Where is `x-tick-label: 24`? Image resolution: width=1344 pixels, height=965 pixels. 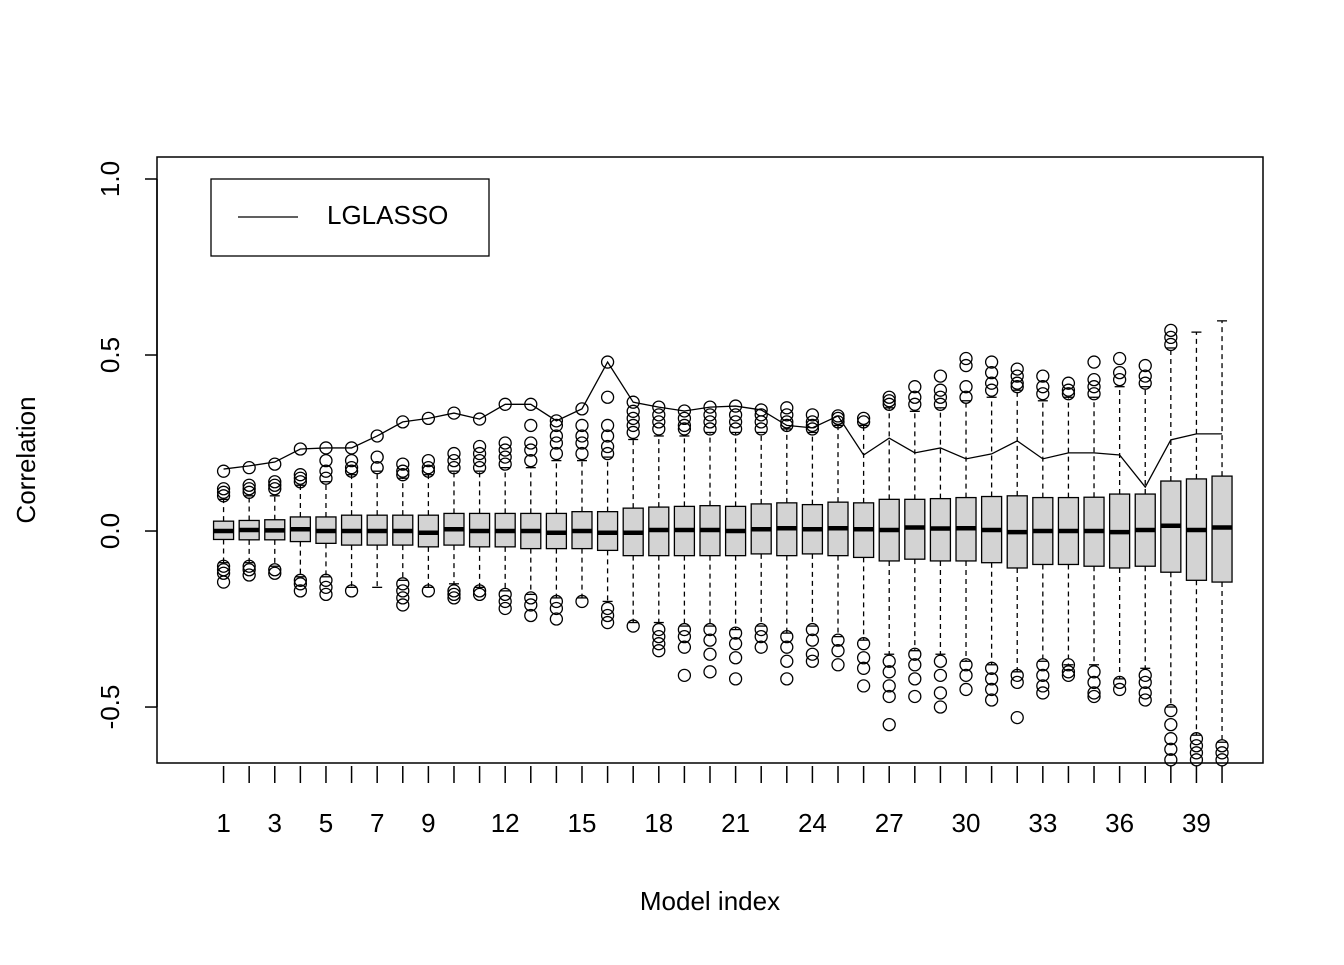
x-tick-label: 24 is located at coordinates (812, 823).